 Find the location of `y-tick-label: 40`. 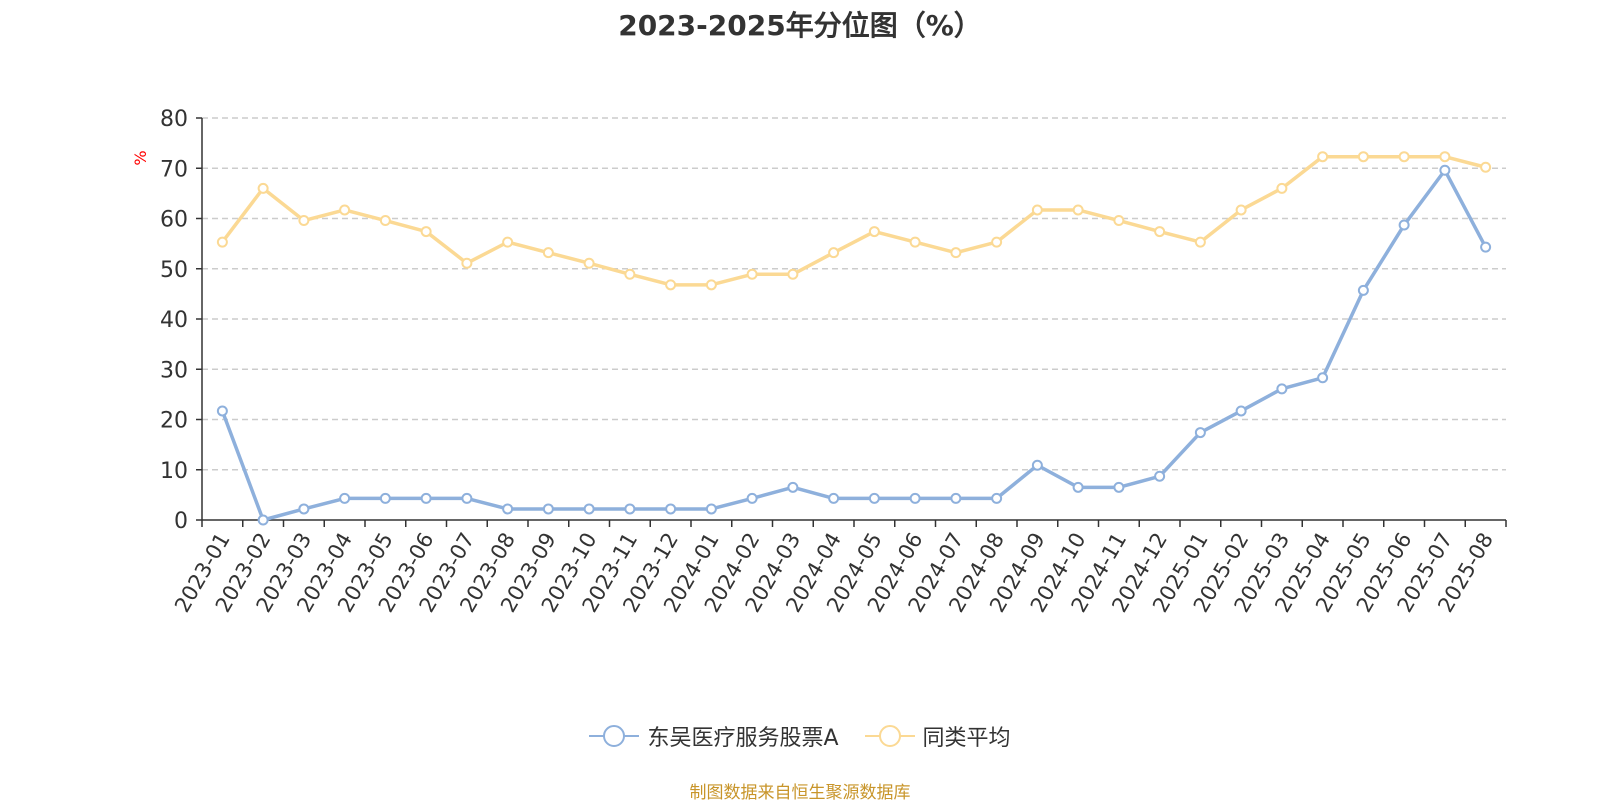

y-tick-label: 40 is located at coordinates (174, 320).